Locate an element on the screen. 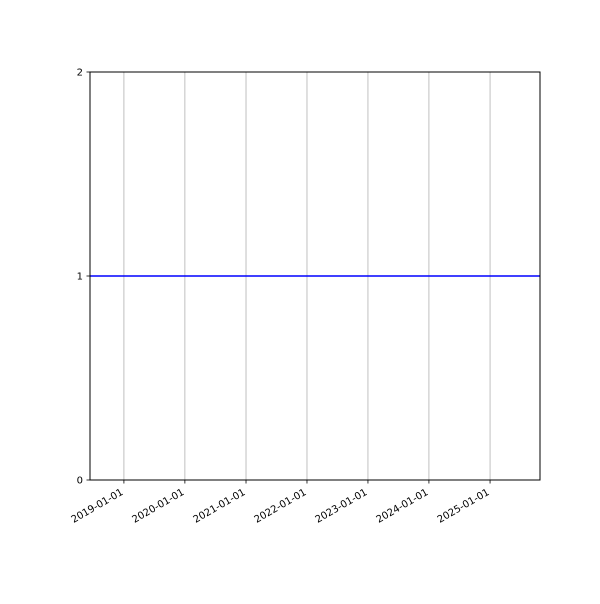 This screenshot has width=600, height=604. x-tick-label: 2025-01-01 is located at coordinates (464, 506).